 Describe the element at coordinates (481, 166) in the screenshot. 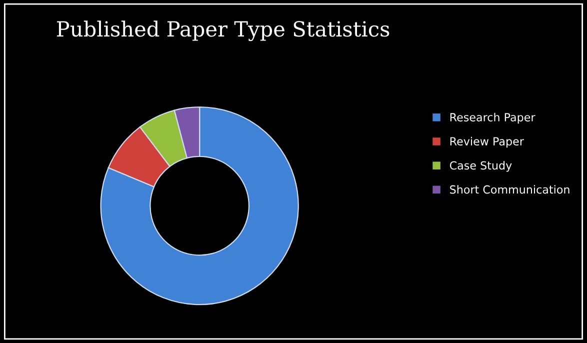

I see `legend-label: Case Study` at that location.